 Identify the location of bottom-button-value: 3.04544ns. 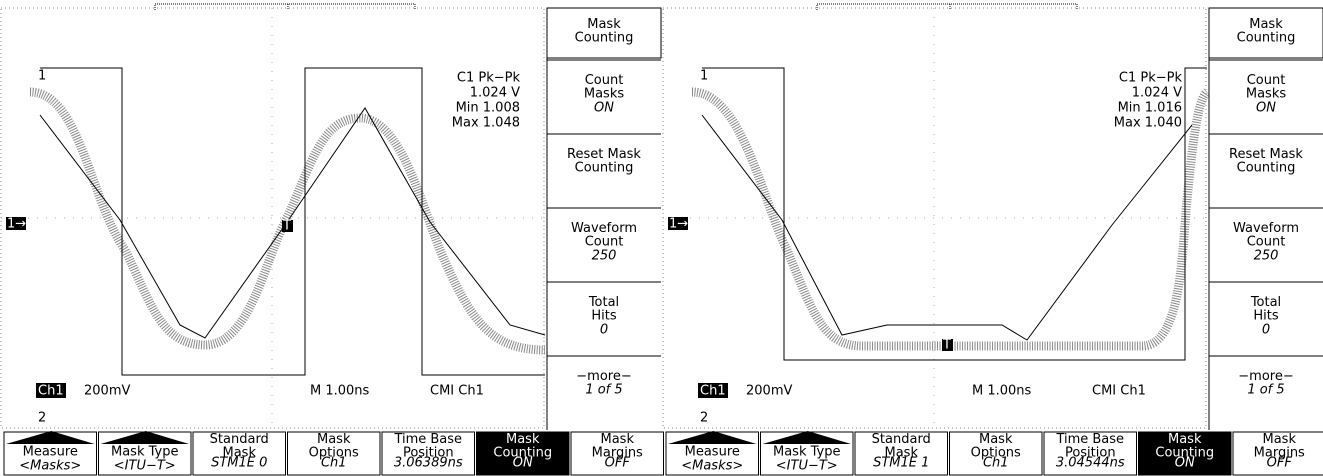
(1090, 463).